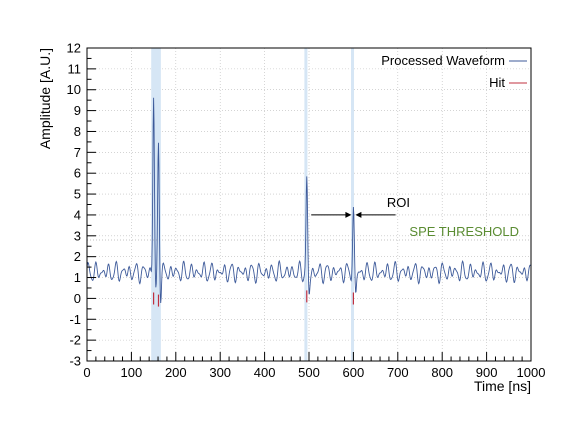 This screenshot has height=438, width=567. Describe the element at coordinates (86, 372) in the screenshot. I see `x-tick-label: 0` at that location.